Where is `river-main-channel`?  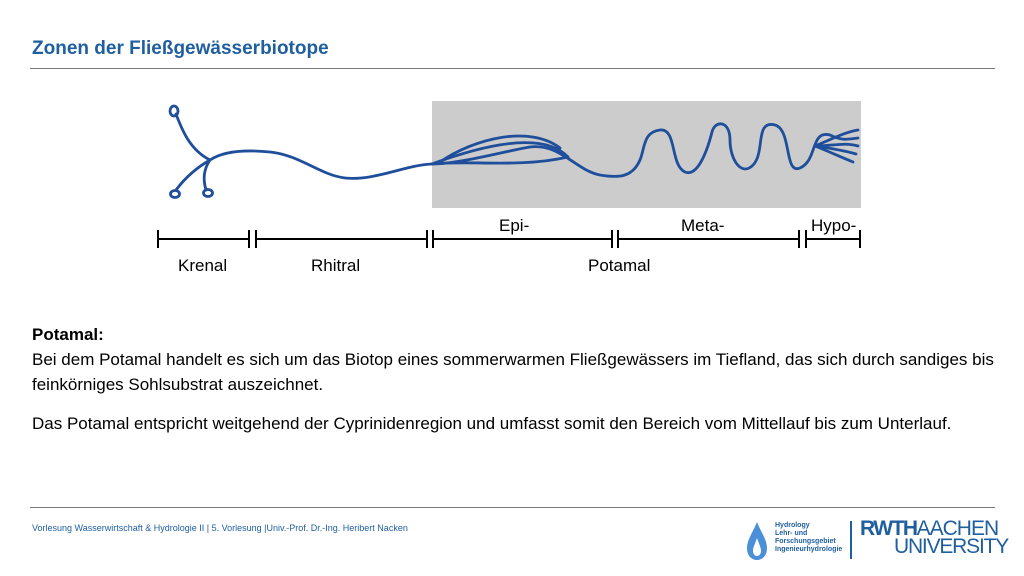 river-main-channel is located at coordinates (534, 151).